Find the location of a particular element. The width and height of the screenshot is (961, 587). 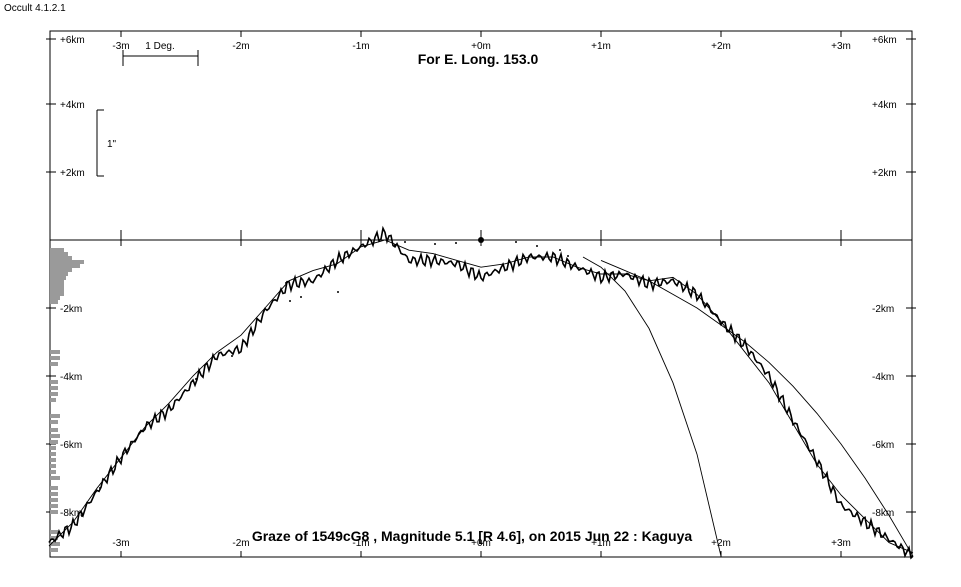

app-title: Occult 4.1.2.1 is located at coordinates (35, 8).